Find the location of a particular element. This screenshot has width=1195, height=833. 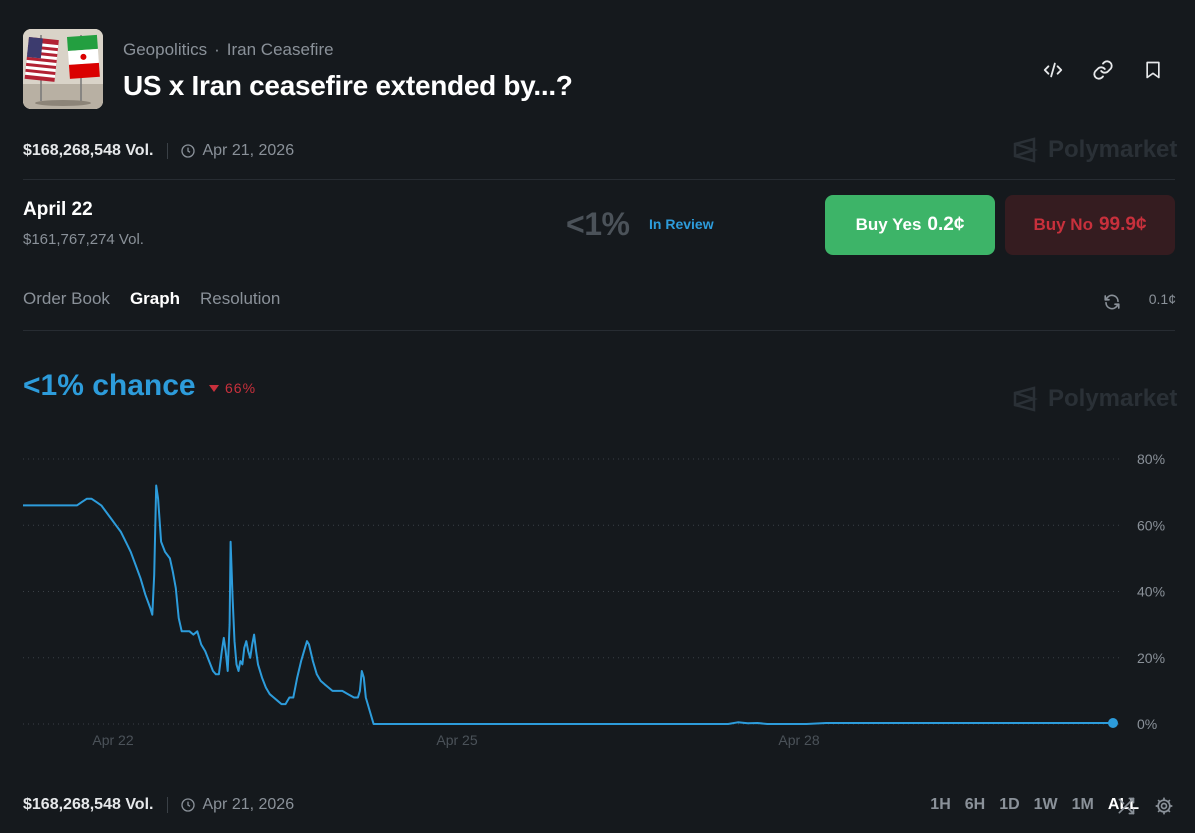

shuffle-button is located at coordinates (1126, 806).